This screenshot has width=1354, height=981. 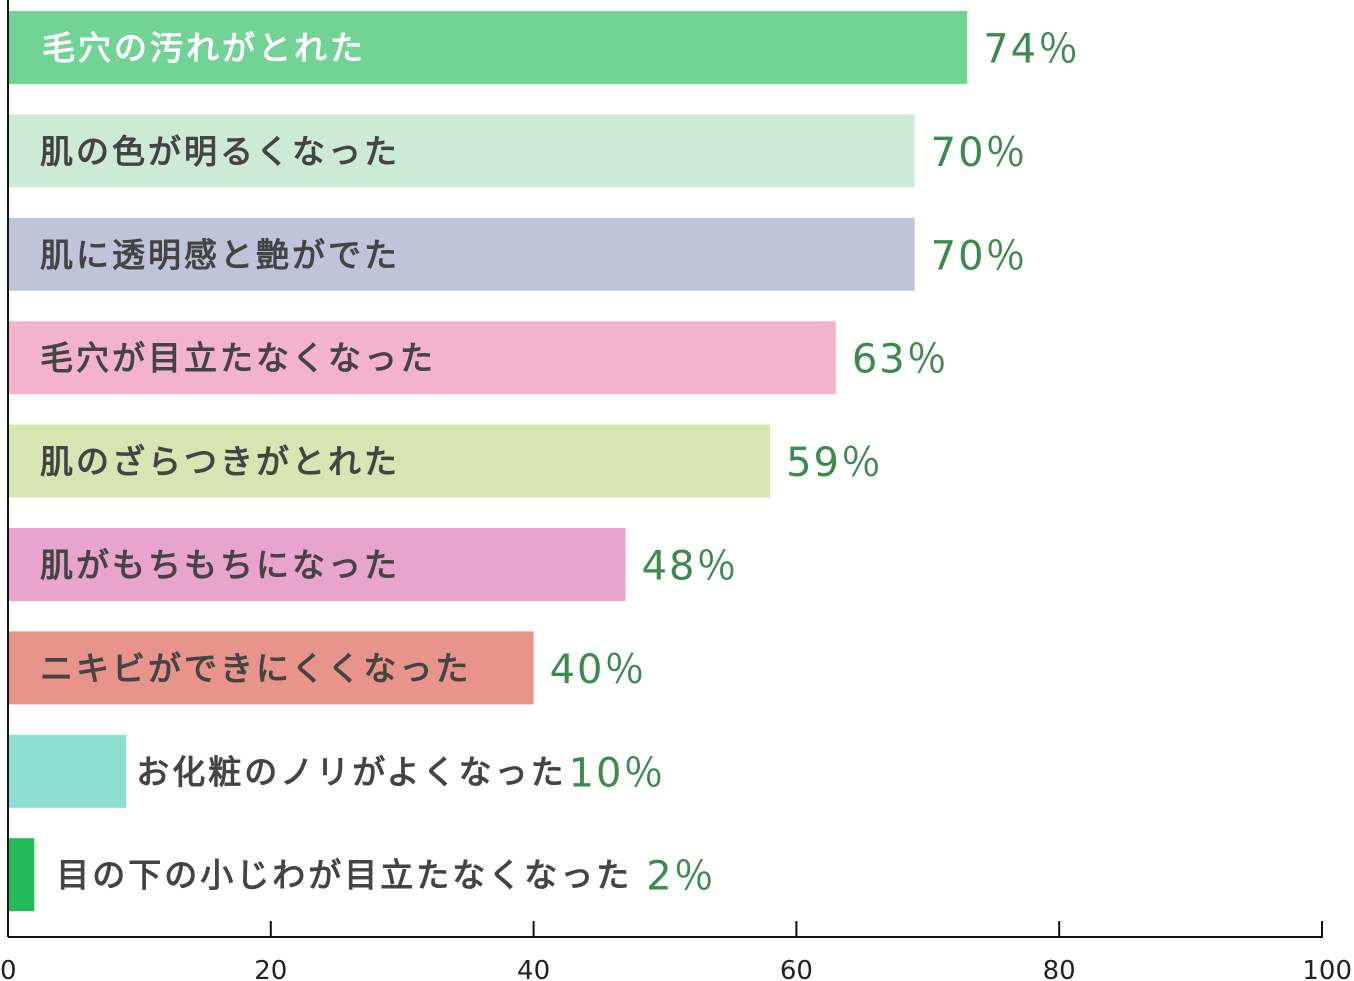 I want to click on x-tick-label: 80, so click(x=1059, y=968).